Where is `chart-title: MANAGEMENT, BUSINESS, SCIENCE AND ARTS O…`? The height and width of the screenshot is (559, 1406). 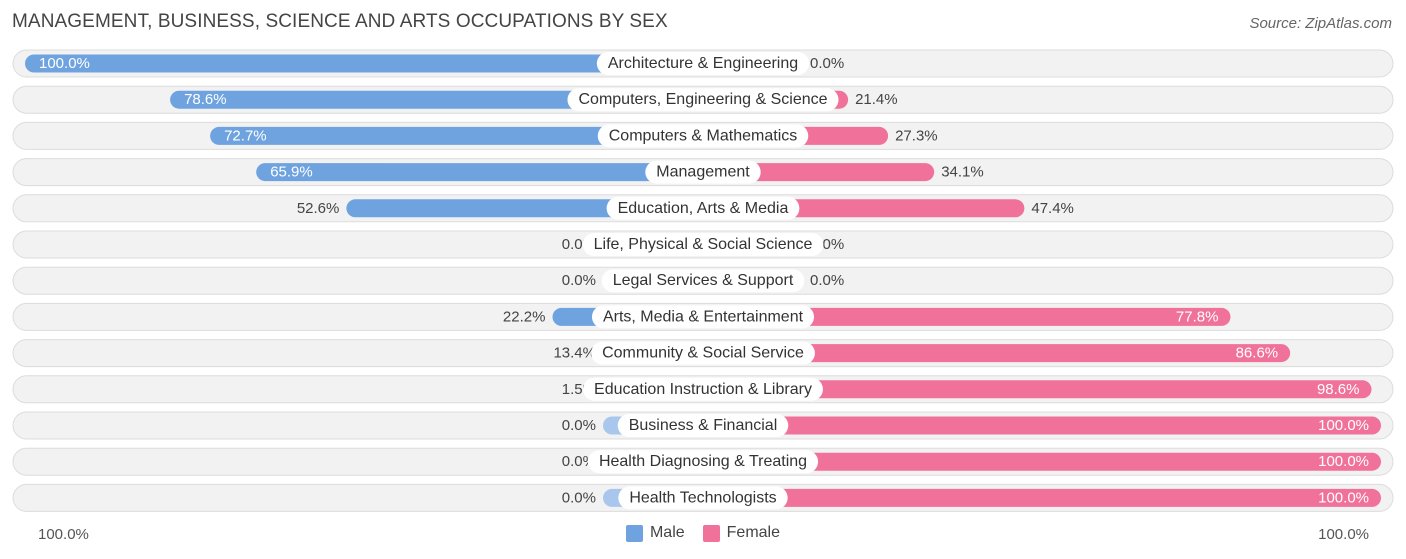
chart-title: MANAGEMENT, BUSINESS, SCIENCE AND ARTS O… is located at coordinates (340, 21).